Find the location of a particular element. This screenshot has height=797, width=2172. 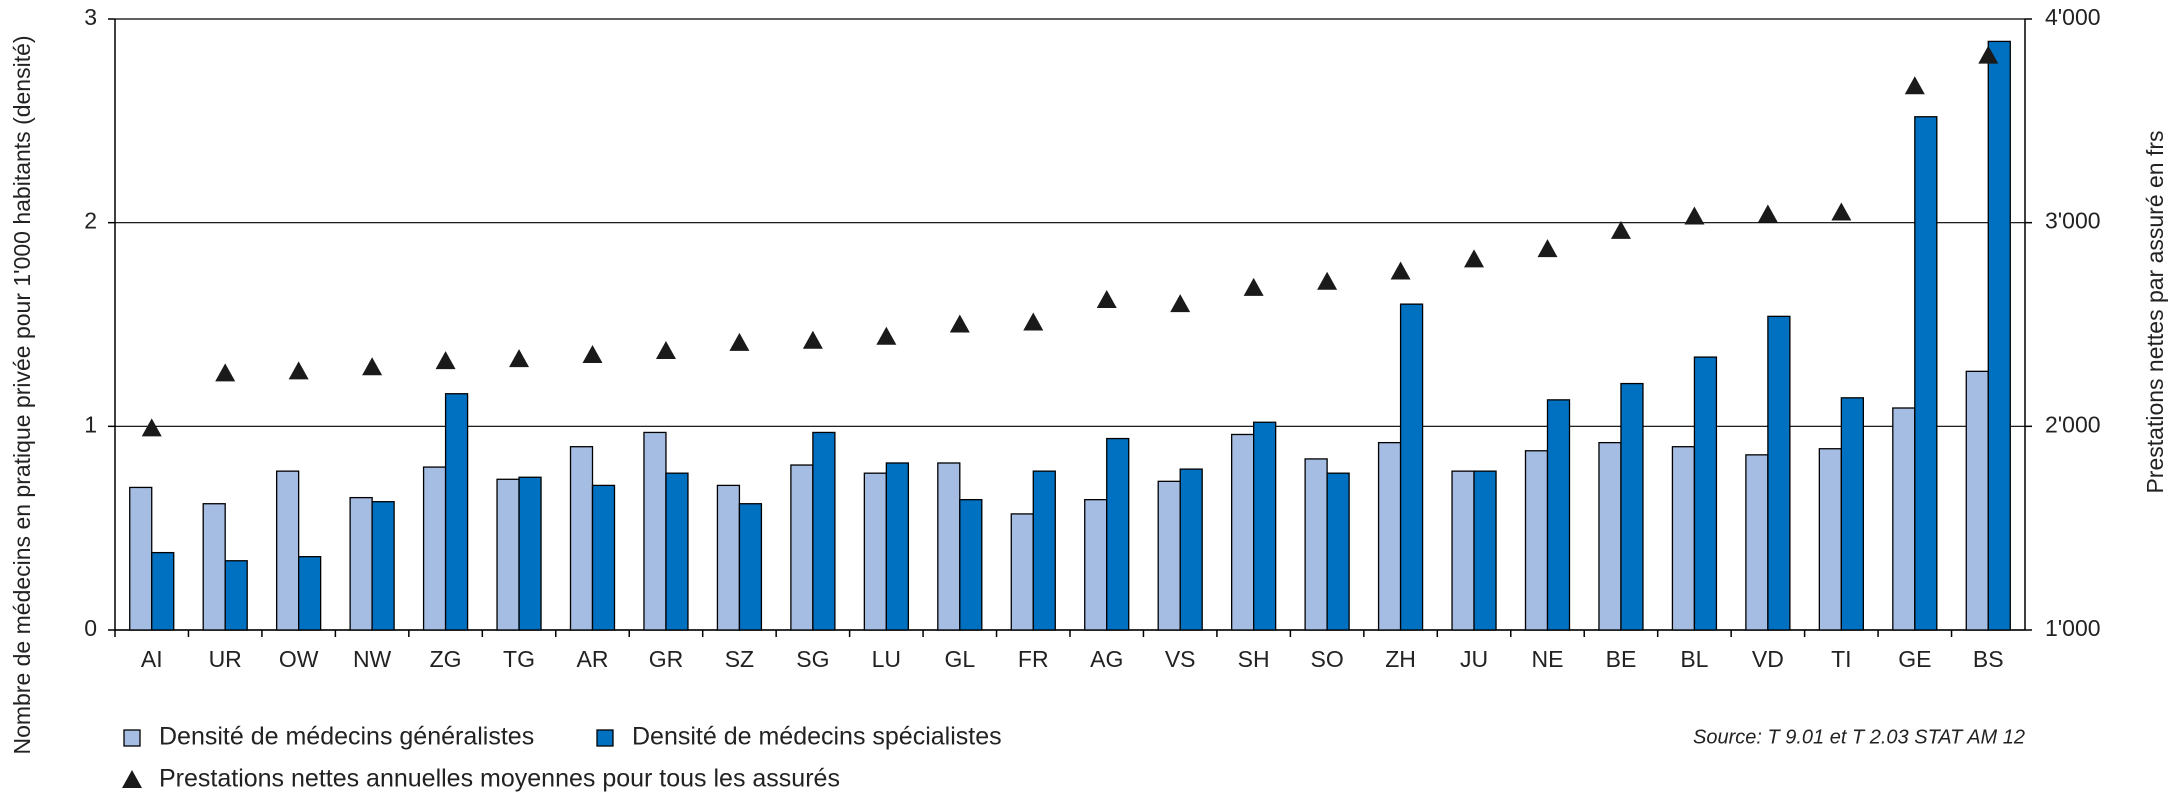

y2-tick-label: 1'000 is located at coordinates (2073, 628).